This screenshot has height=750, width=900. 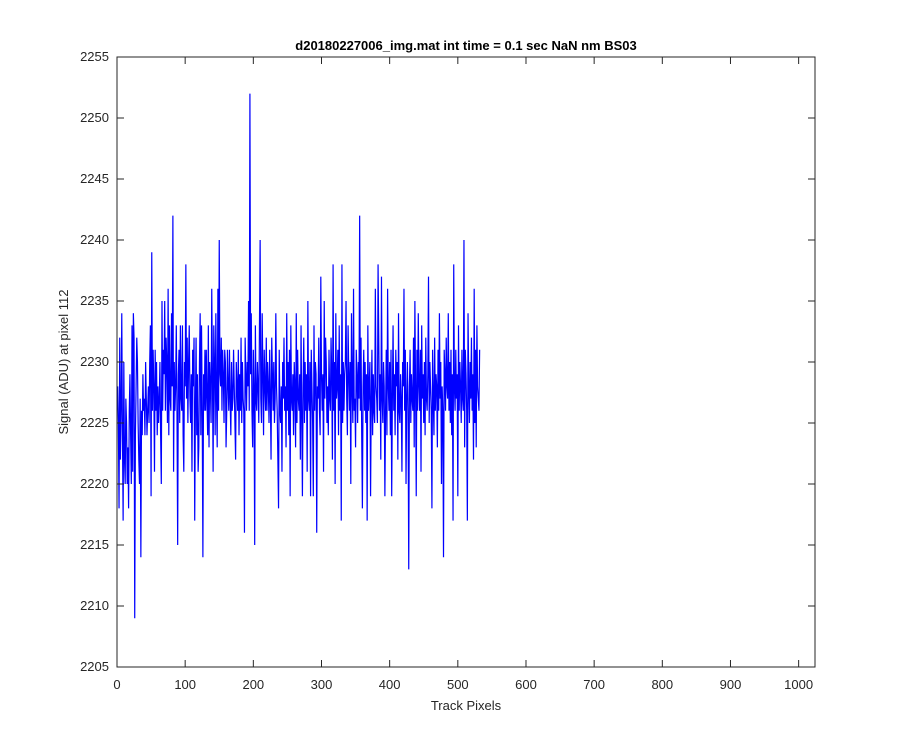 I want to click on y-tick-label: 2210, so click(x=94, y=605).